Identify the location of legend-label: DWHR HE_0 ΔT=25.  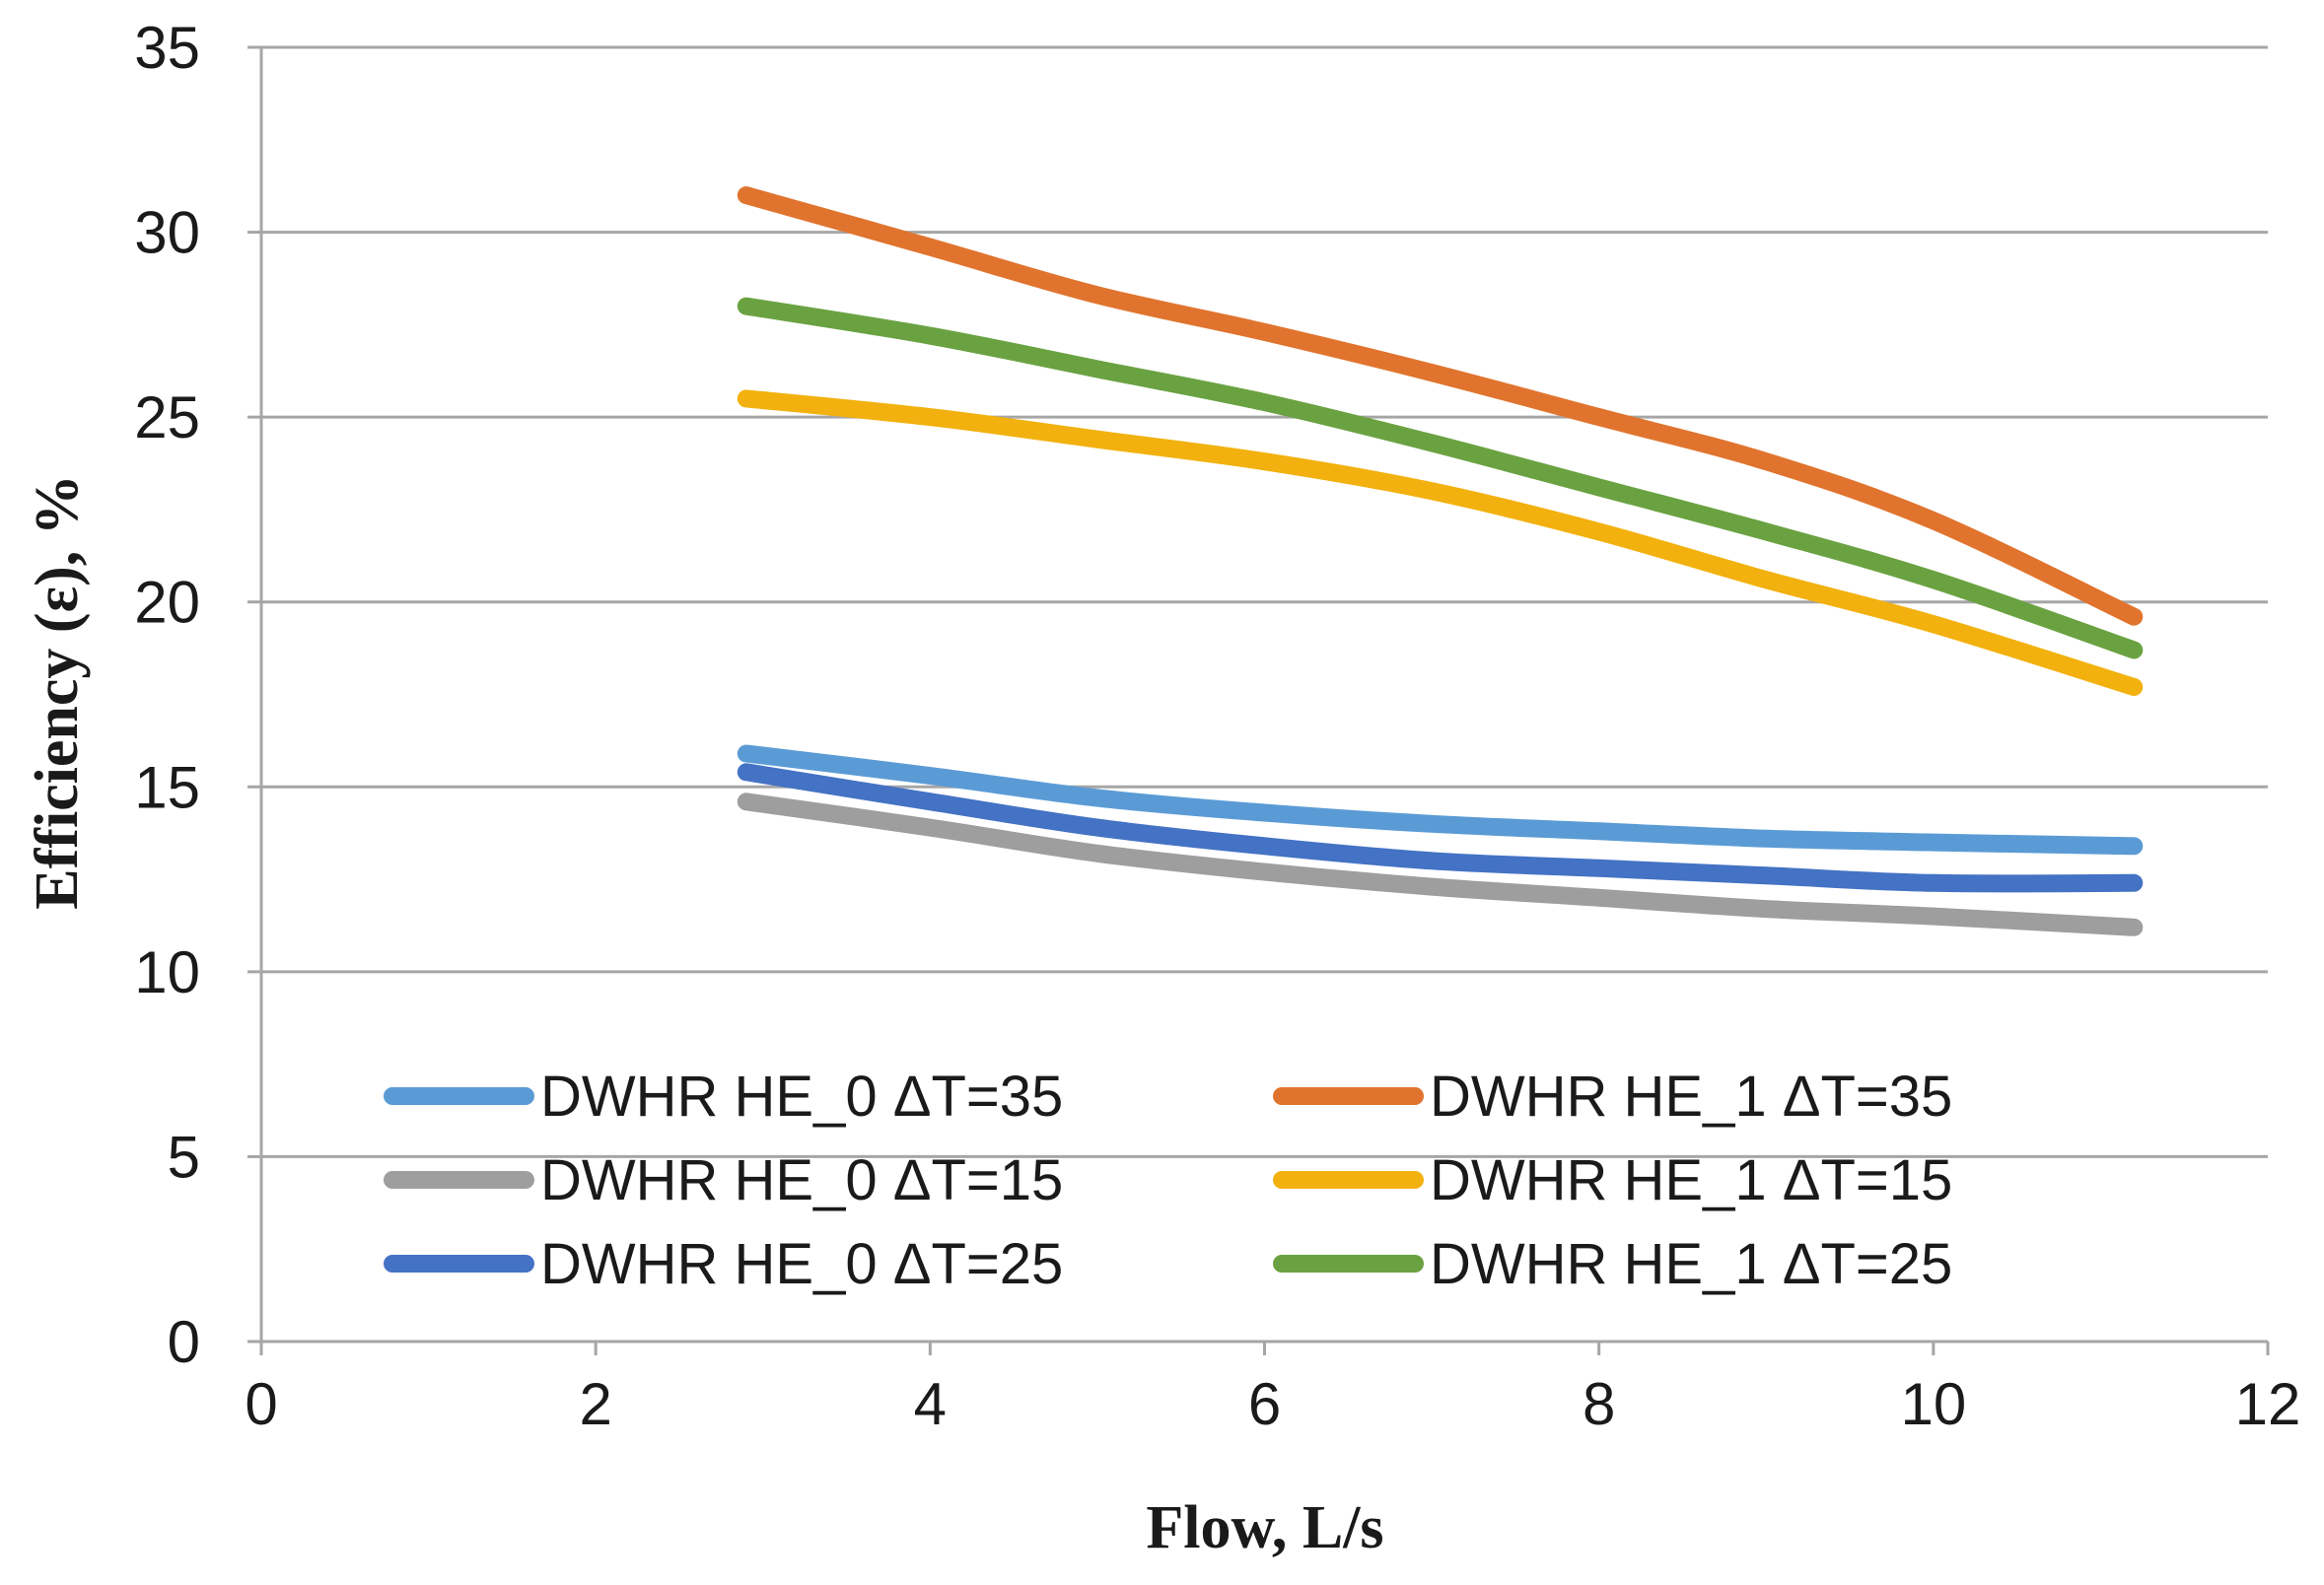
(801, 1264).